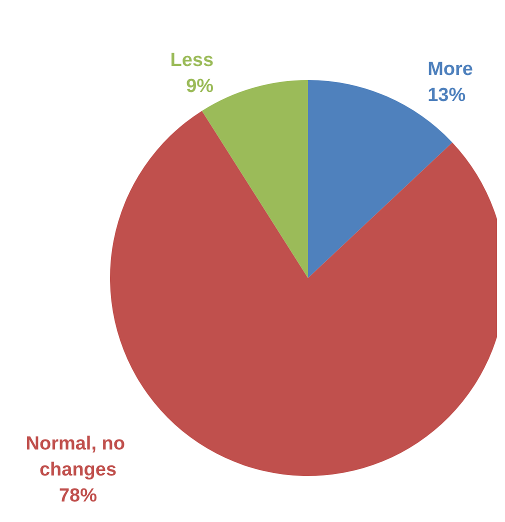 The image size is (505, 522). I want to click on data-label: 9%, so click(200, 86).